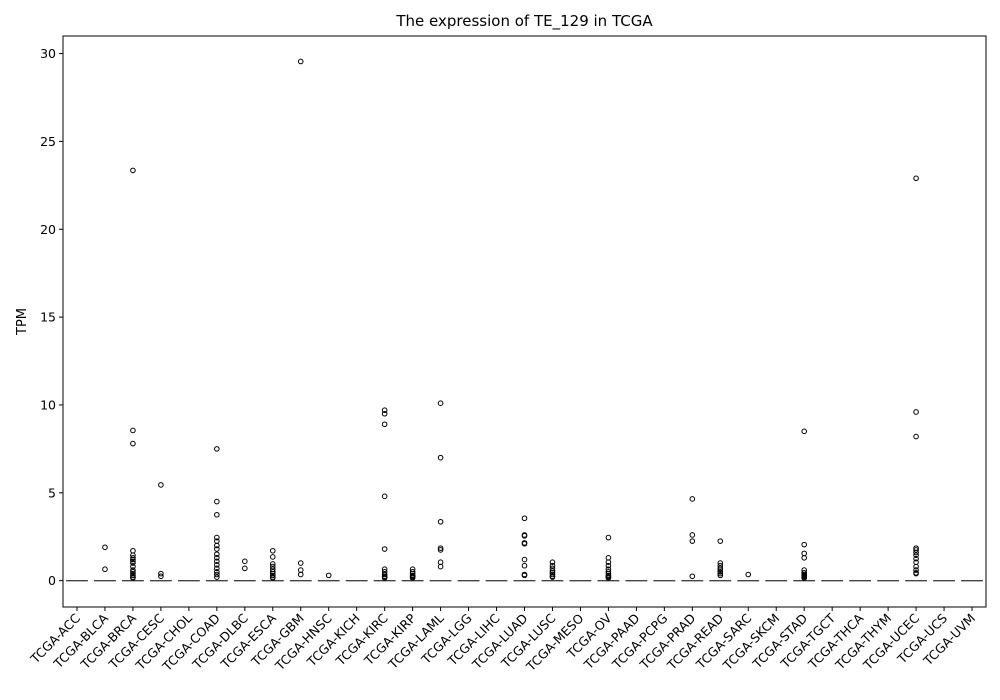 This screenshot has width=1000, height=700. What do you see at coordinates (48, 317) in the screenshot?
I see `y-tick-label: 15` at bounding box center [48, 317].